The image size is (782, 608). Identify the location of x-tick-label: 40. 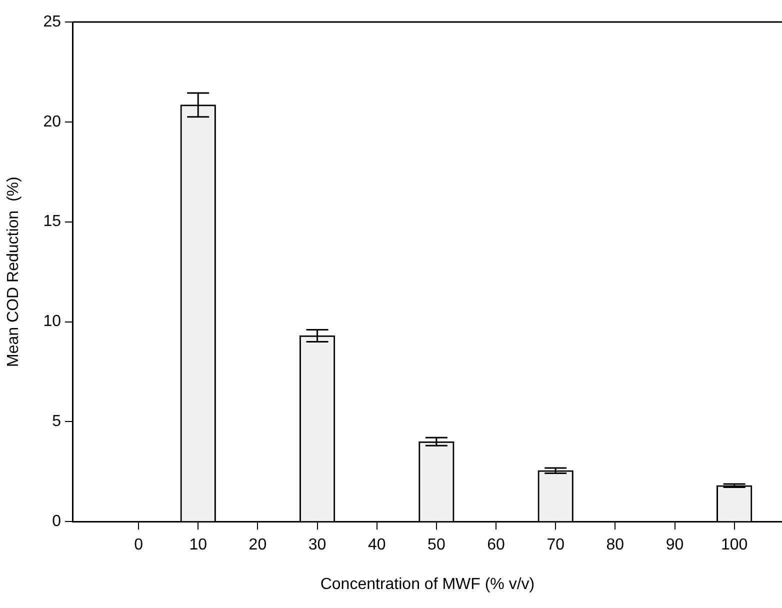
(377, 545).